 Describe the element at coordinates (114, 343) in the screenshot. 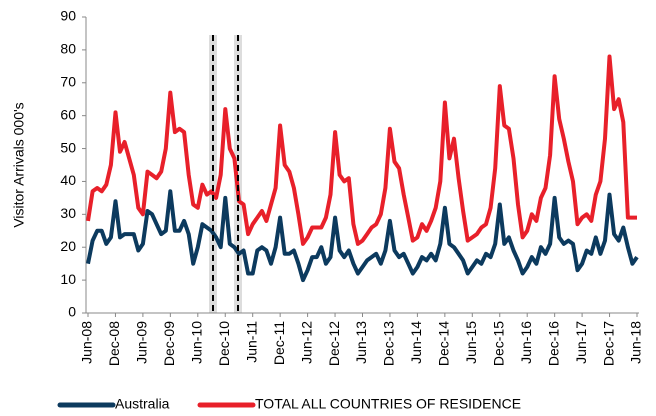

I see `x-tick-label: Dec-08` at that location.